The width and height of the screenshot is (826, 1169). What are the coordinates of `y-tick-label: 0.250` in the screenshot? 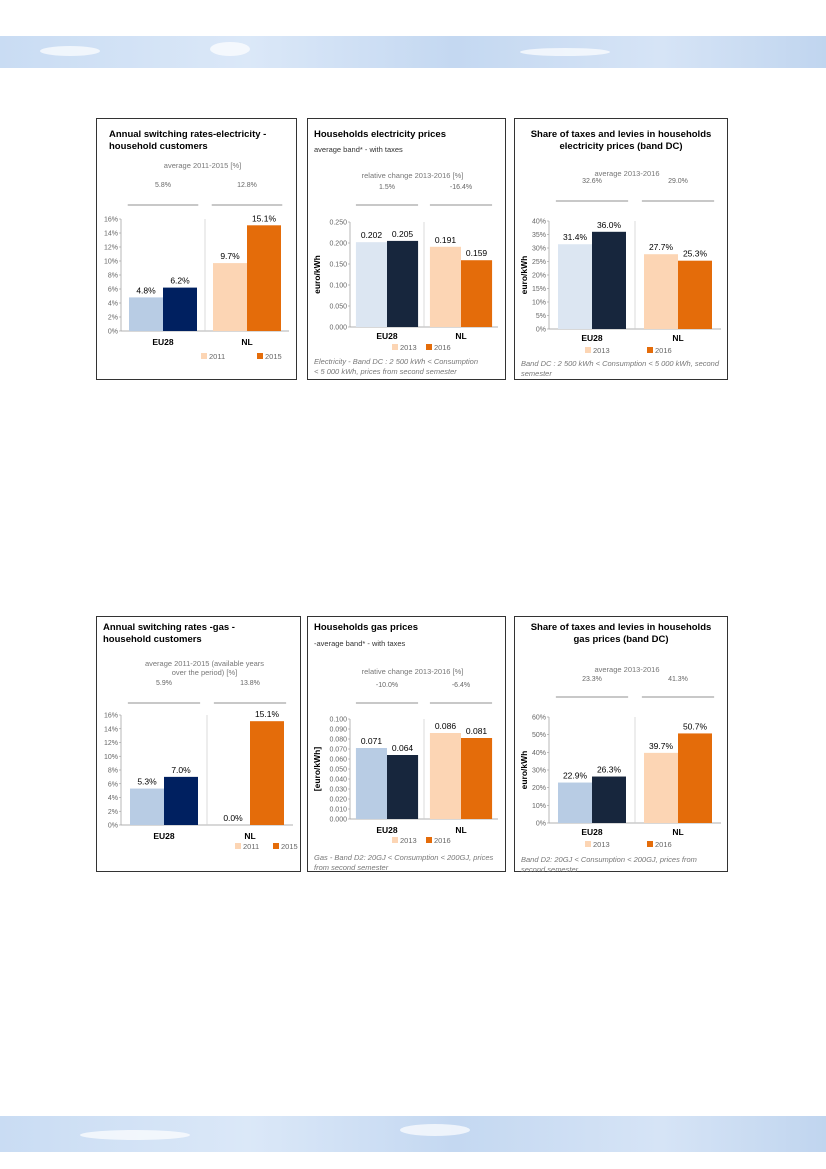 It's located at (338, 223).